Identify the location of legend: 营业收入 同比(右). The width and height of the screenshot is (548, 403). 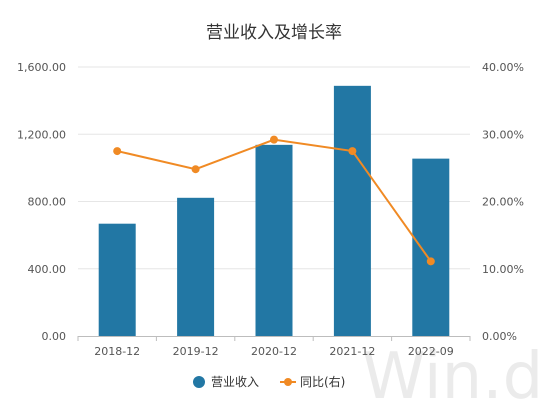
(269, 381).